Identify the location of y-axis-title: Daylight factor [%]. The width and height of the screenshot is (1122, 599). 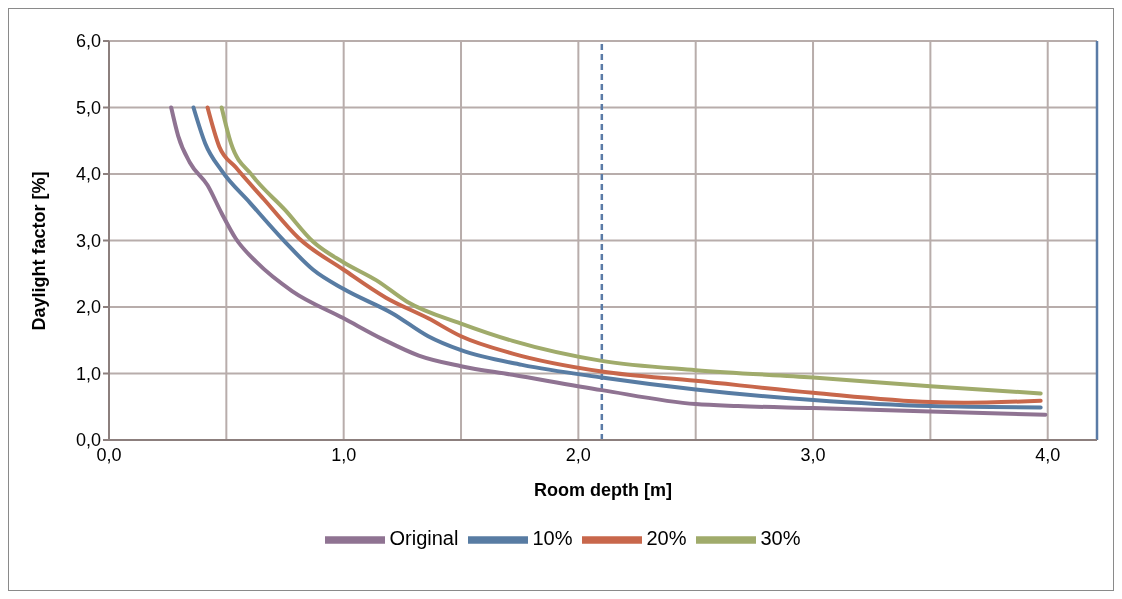
(39, 251).